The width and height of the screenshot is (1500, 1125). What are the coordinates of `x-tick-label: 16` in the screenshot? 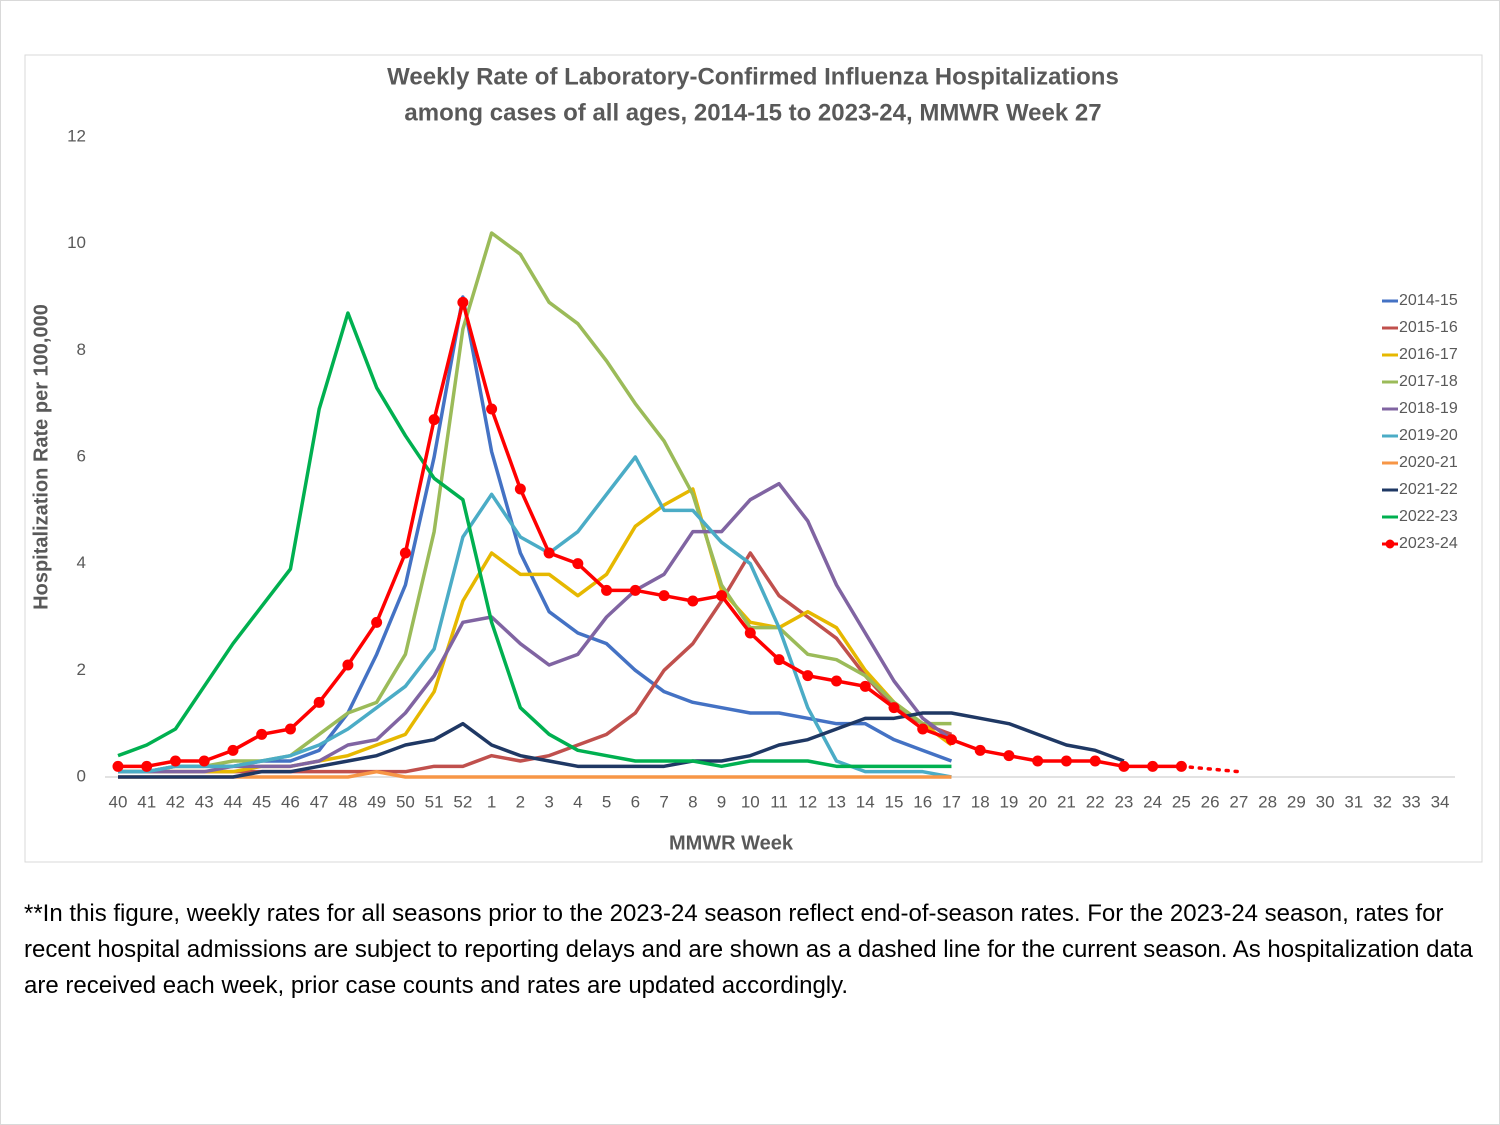 It's located at (922, 801).